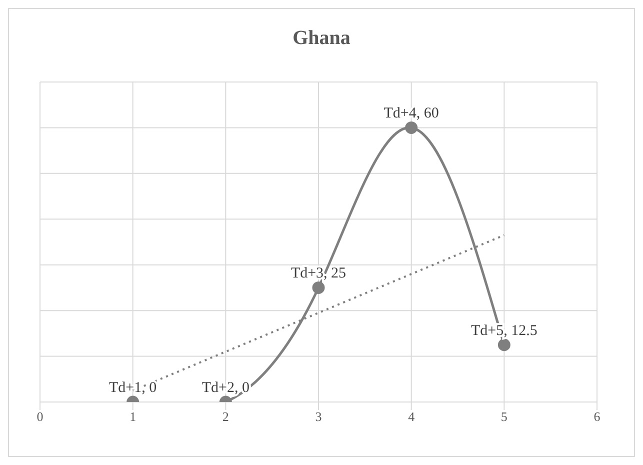 The width and height of the screenshot is (643, 465). Describe the element at coordinates (322, 39) in the screenshot. I see `chart-title: Ghana` at that location.